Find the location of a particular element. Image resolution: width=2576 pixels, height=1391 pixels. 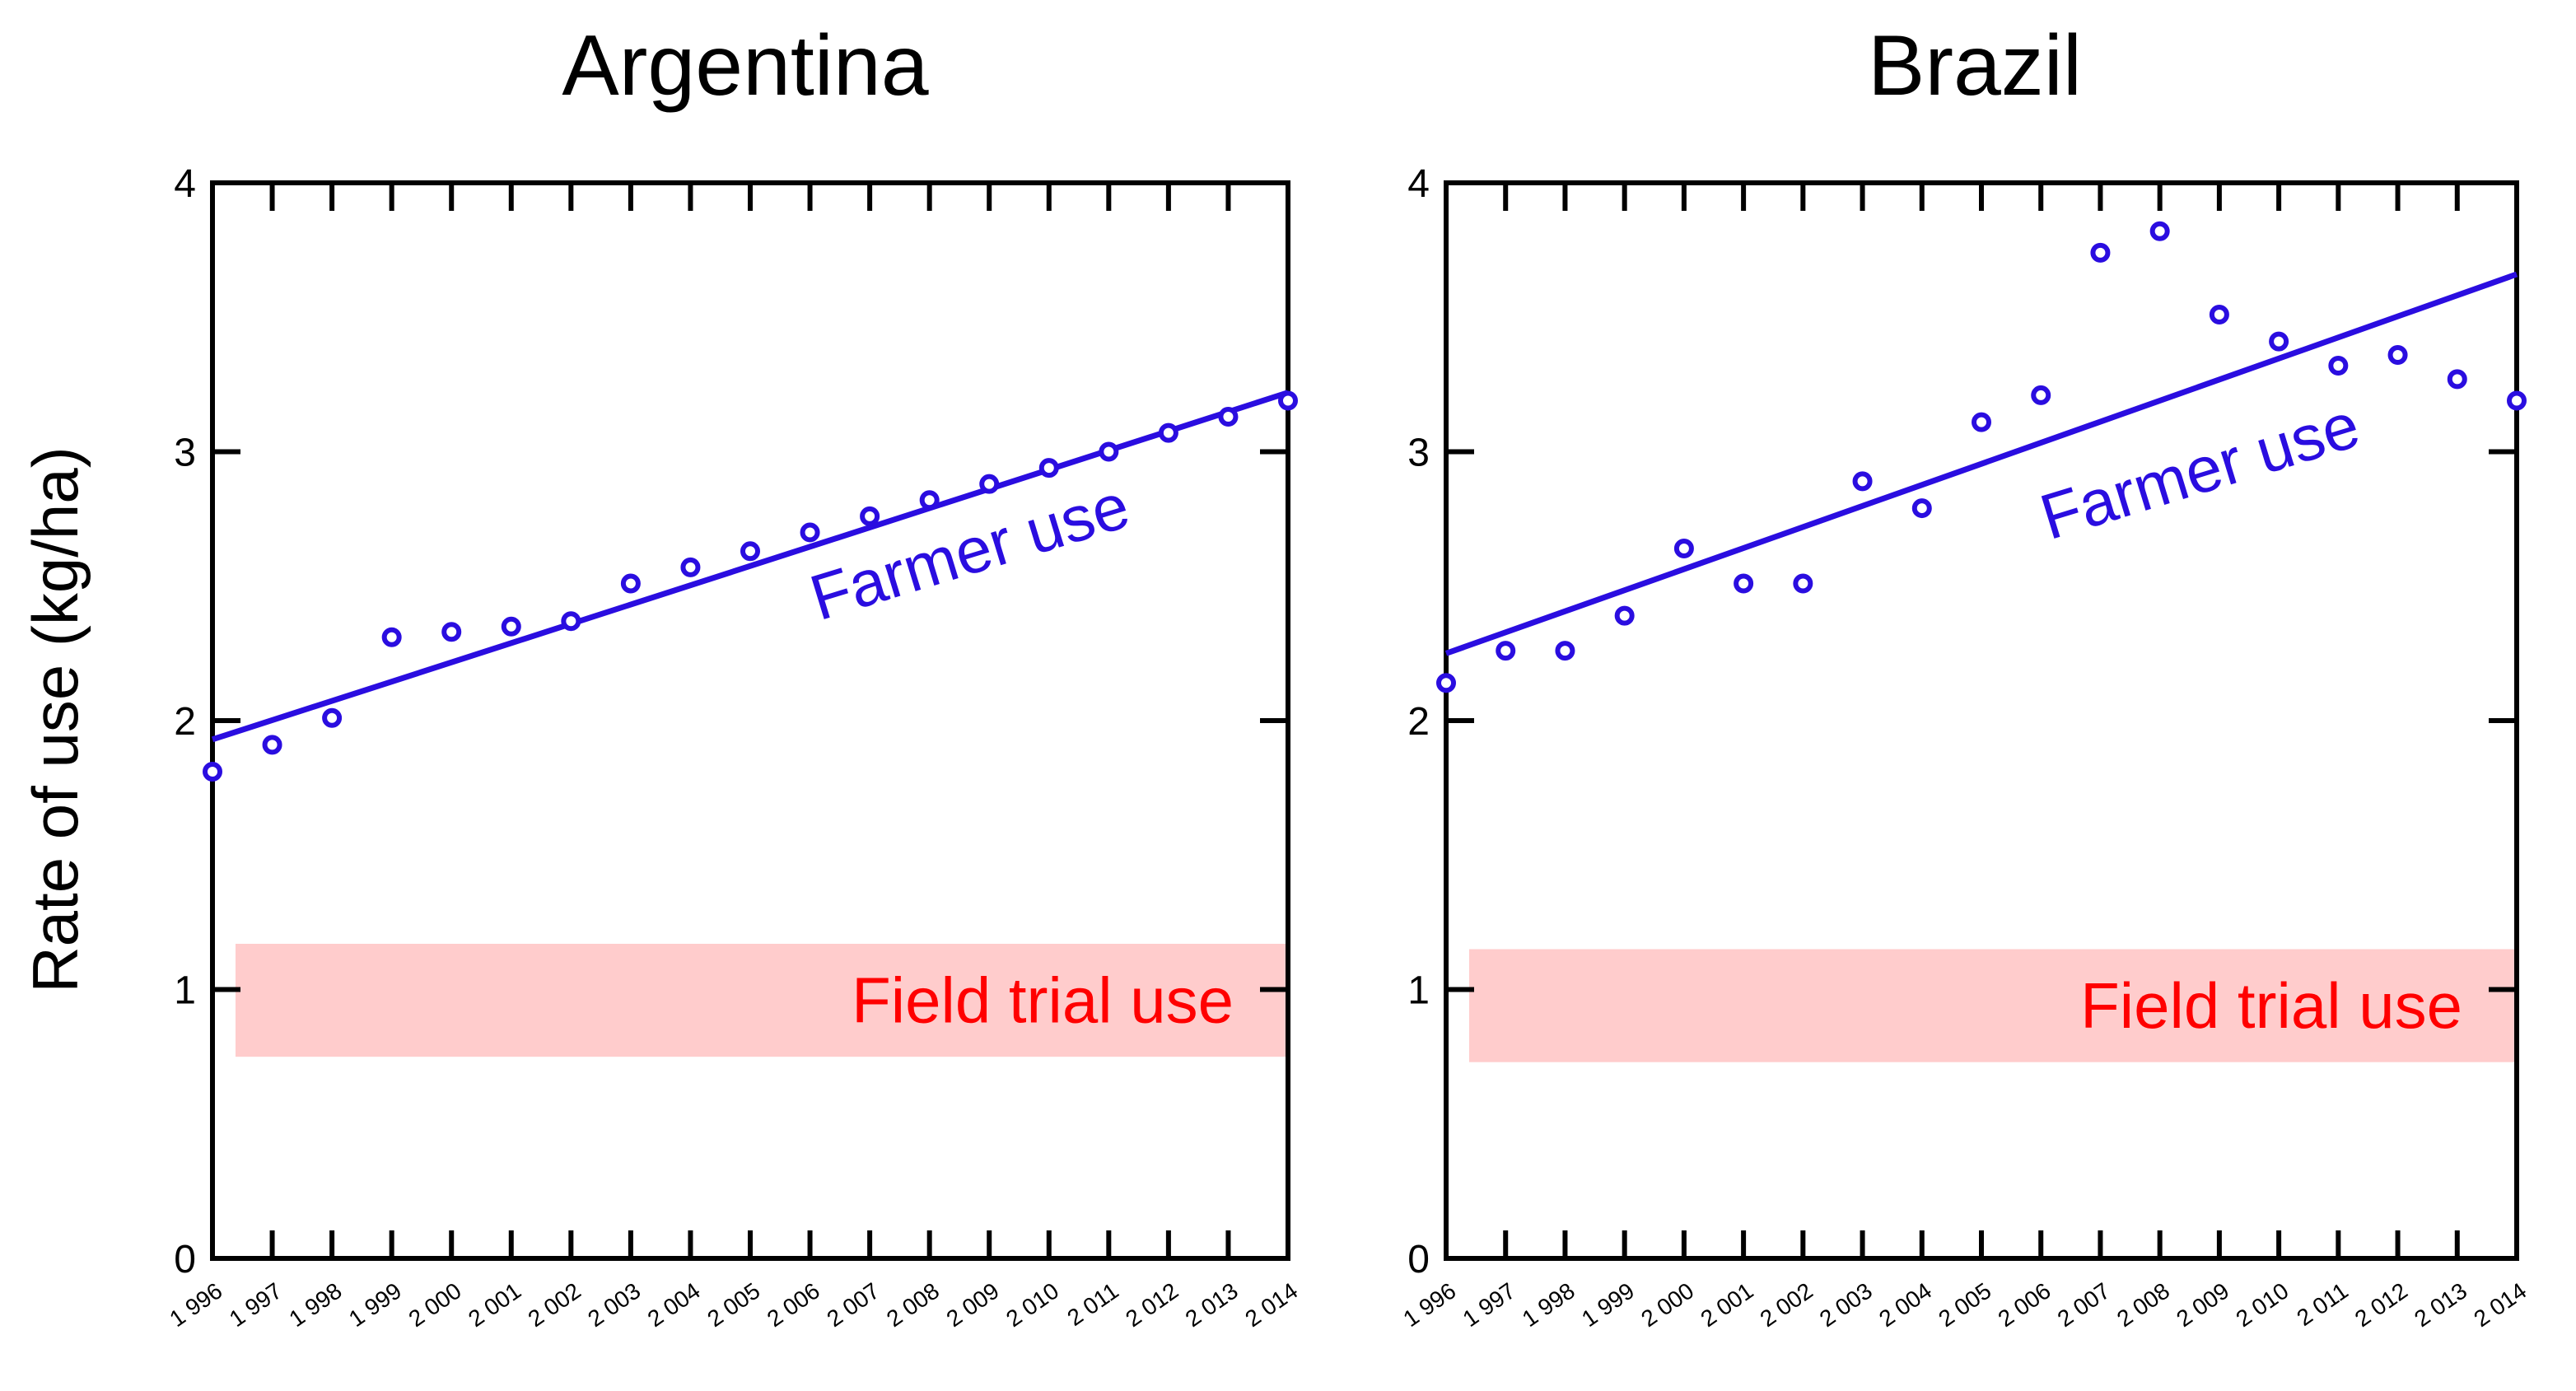

x-tick-label: 2 007 is located at coordinates (853, 1305).